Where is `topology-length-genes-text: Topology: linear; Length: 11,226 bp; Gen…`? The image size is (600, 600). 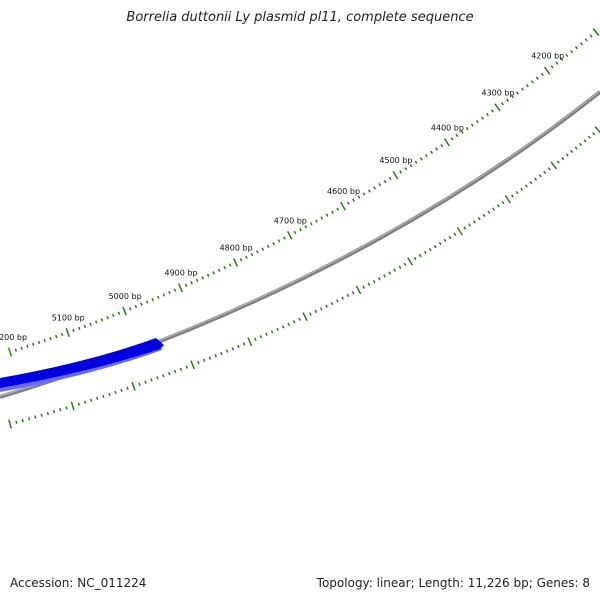 topology-length-genes-text: Topology: linear; Length: 11,226 bp; Gen… is located at coordinates (453, 583).